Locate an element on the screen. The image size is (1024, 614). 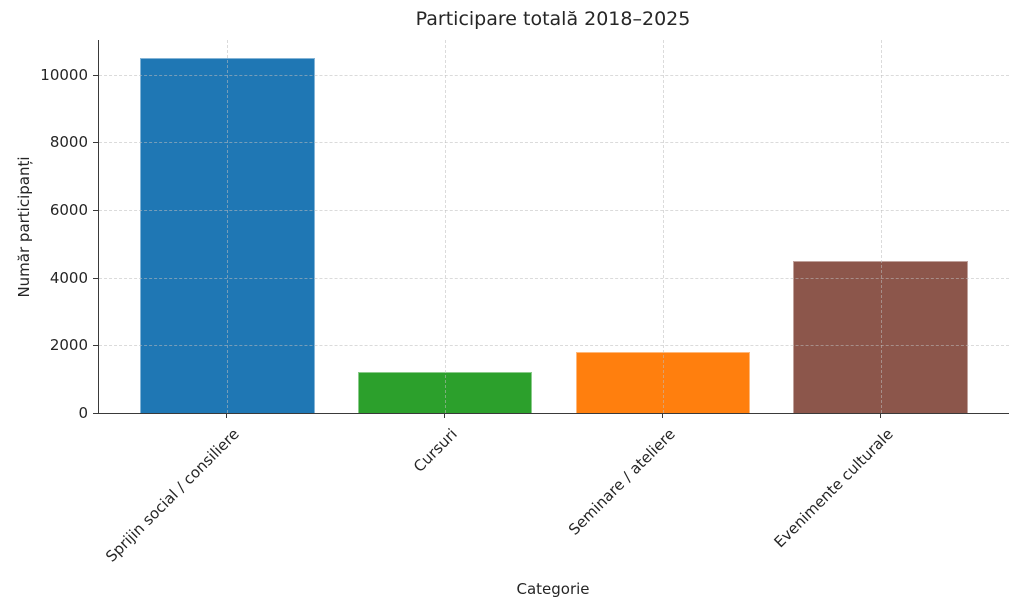
y-tick-label: 8000 is located at coordinates (68, 142).